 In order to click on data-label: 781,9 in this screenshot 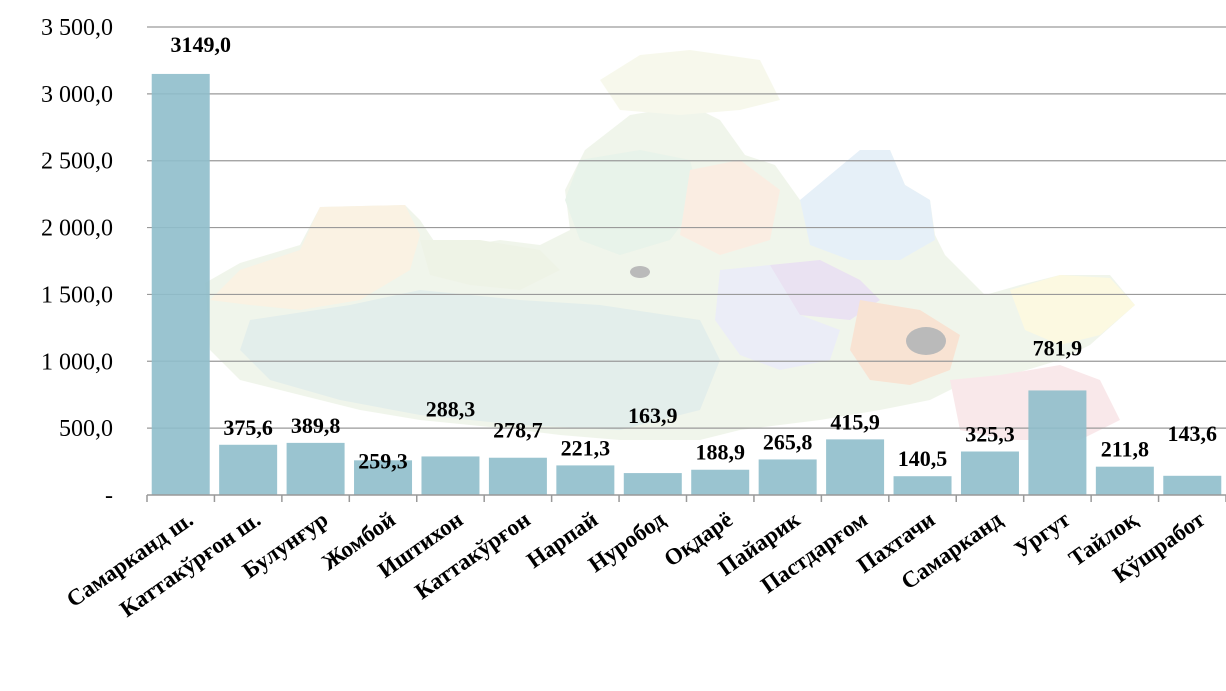, I will do `click(1058, 347)`.